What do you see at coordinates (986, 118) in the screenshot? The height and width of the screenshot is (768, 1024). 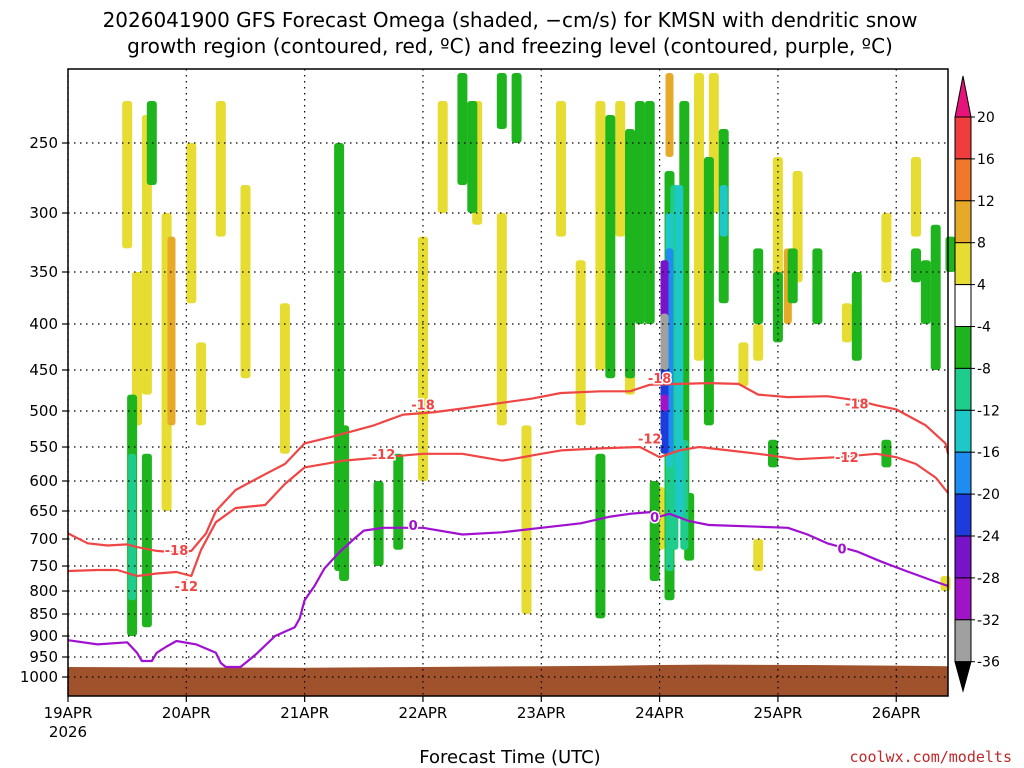 I see `colorbar-label: 20` at bounding box center [986, 118].